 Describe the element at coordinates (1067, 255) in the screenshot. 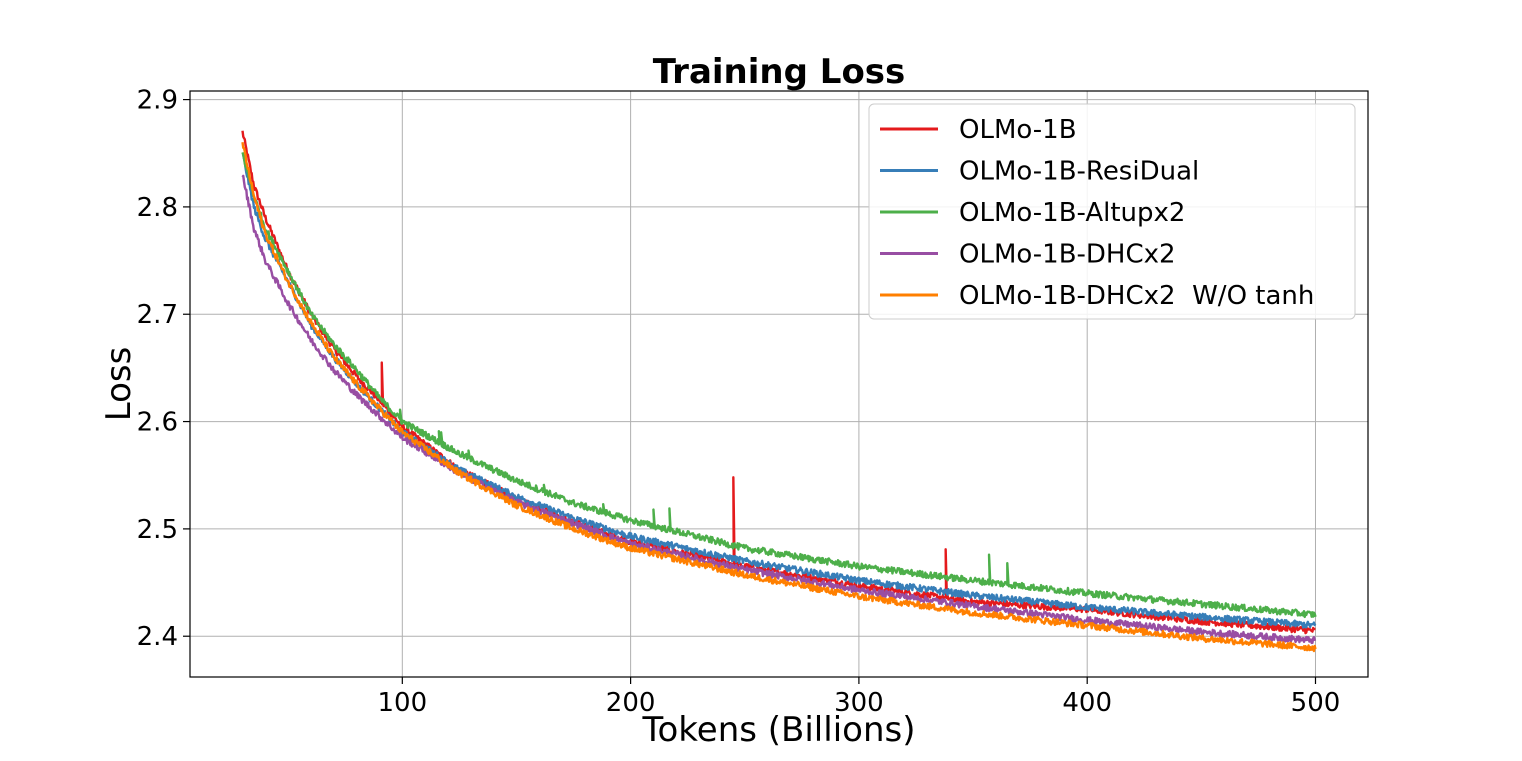

I see `legend-label: OLMo-1B-DHCx2` at that location.